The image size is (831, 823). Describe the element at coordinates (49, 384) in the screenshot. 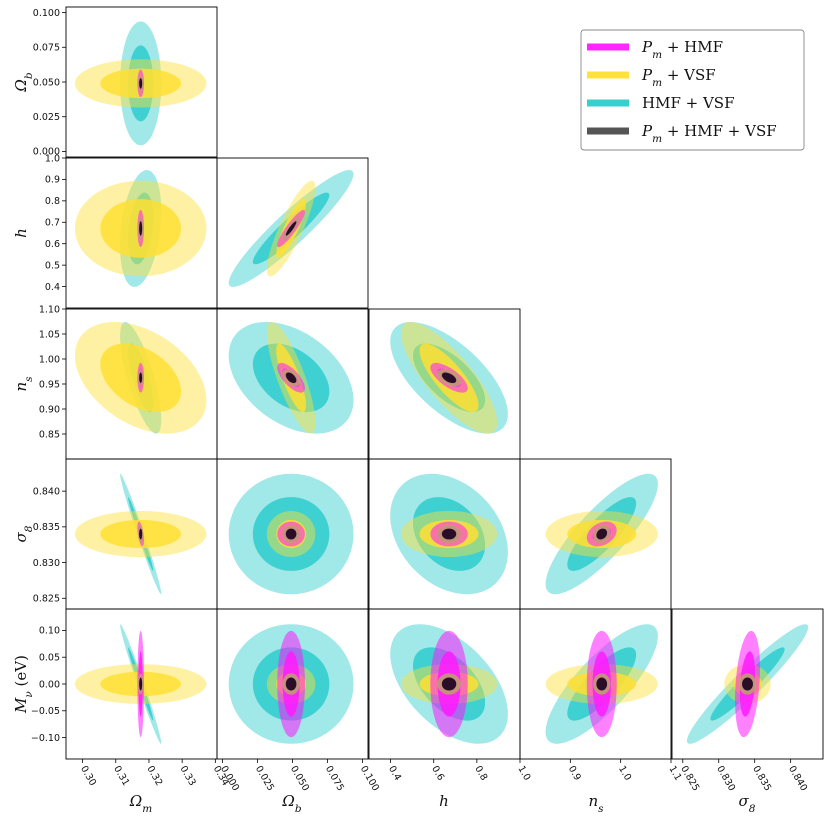

I see `y-tick-label: 0.95` at that location.